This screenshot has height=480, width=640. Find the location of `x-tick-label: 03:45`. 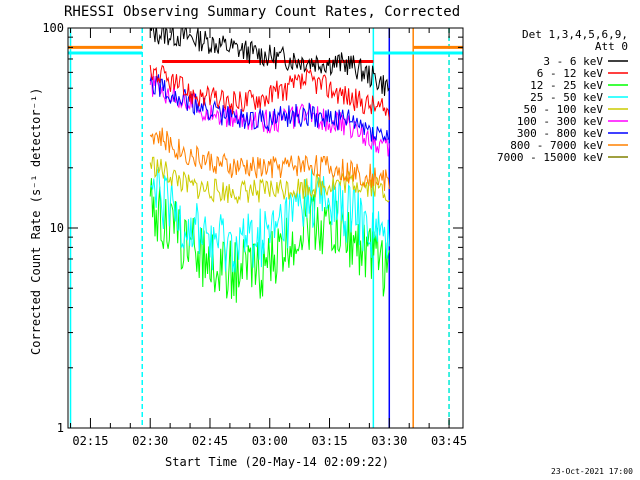

x-tick-label: 03:45 is located at coordinates (449, 441).